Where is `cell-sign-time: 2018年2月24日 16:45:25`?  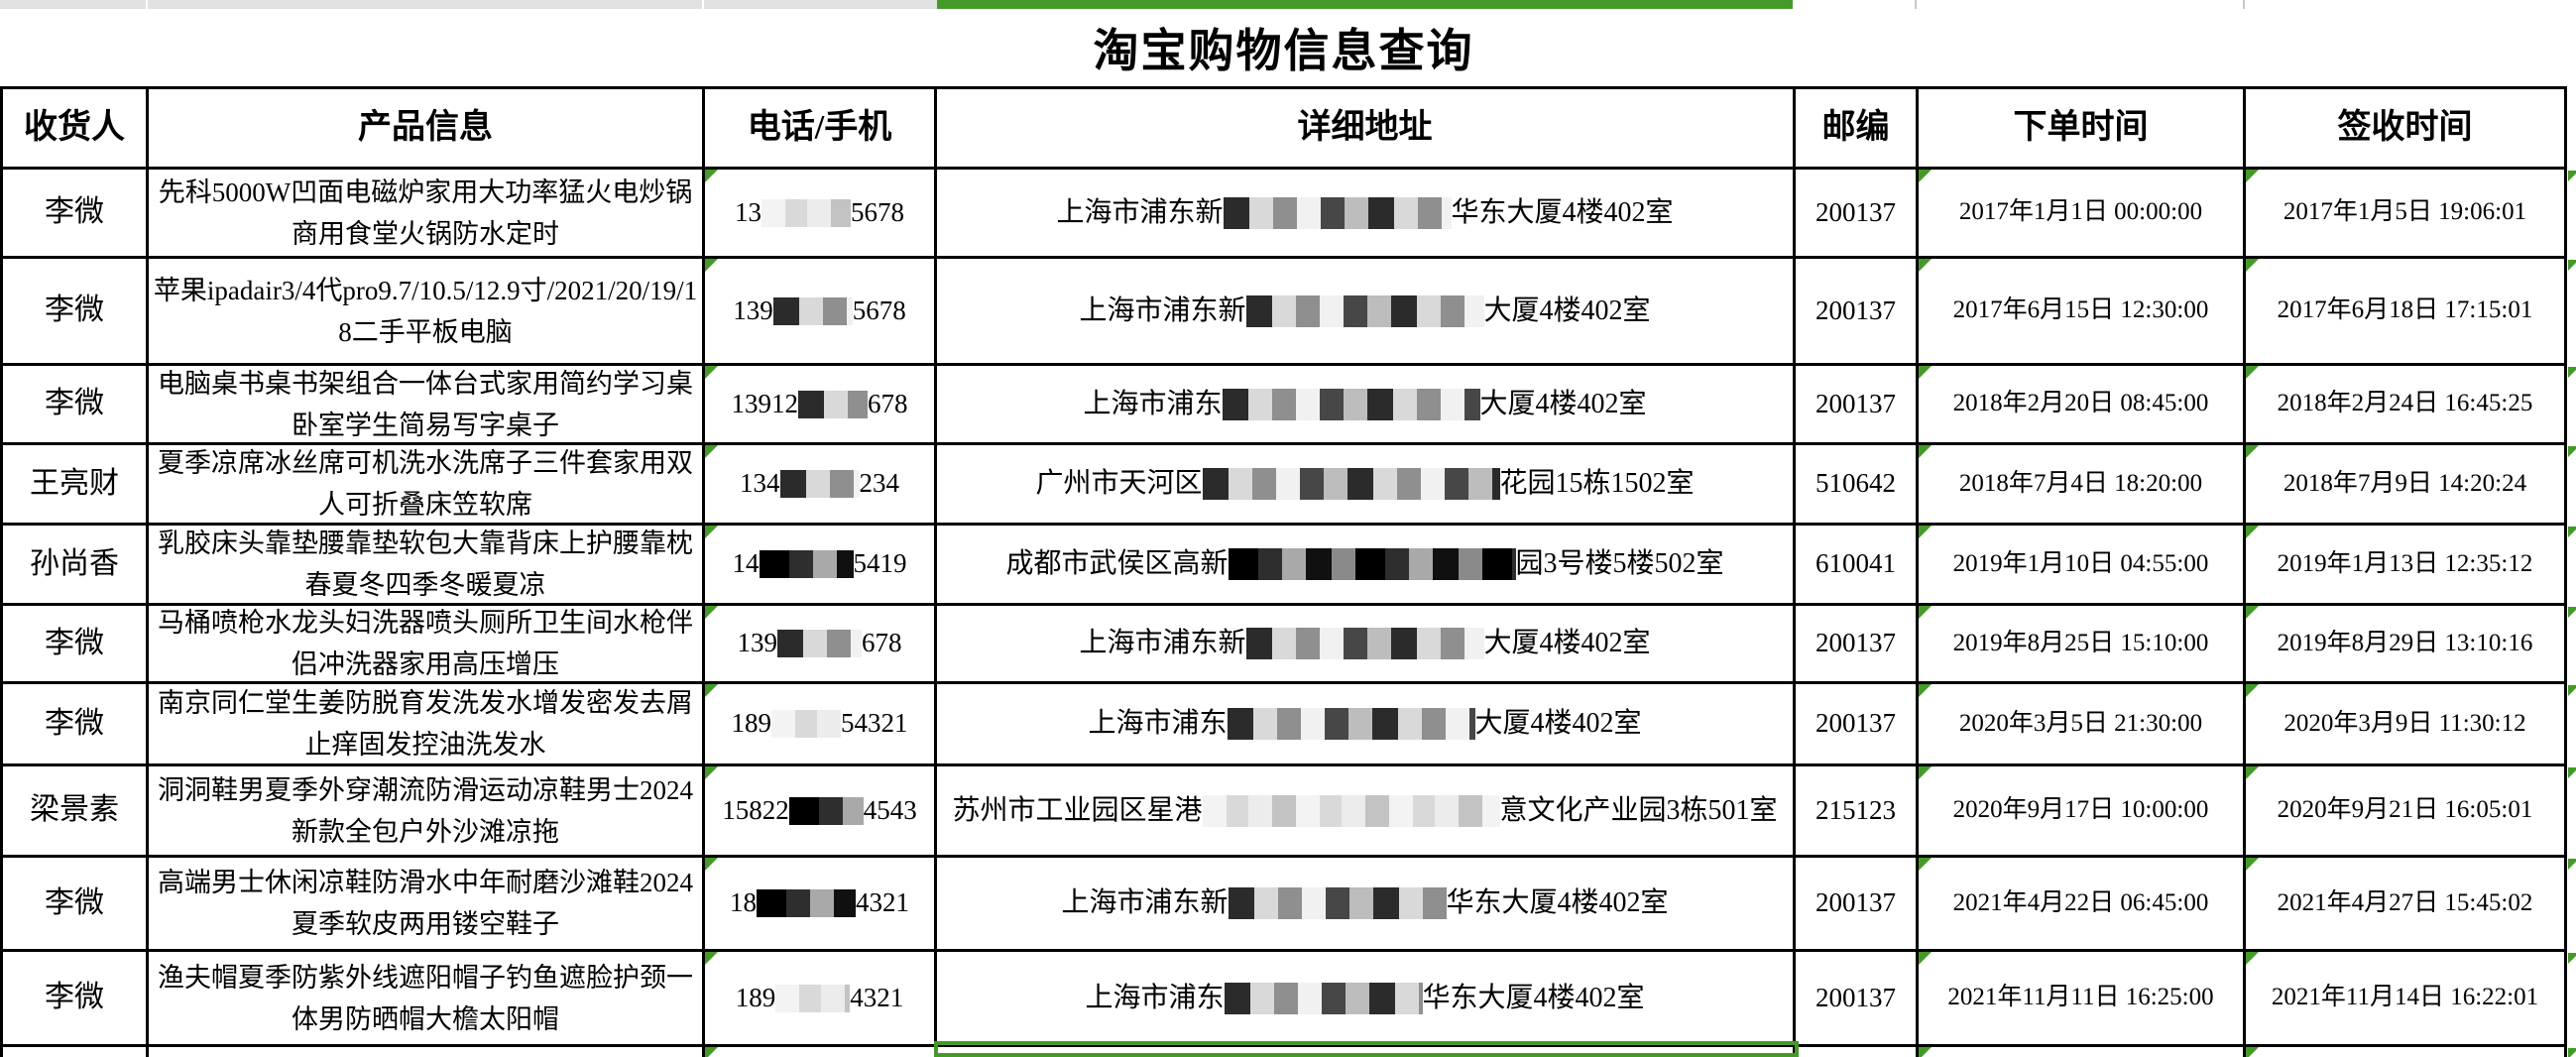
cell-sign-time: 2018年2月24日 16:45:25 is located at coordinates (2406, 405).